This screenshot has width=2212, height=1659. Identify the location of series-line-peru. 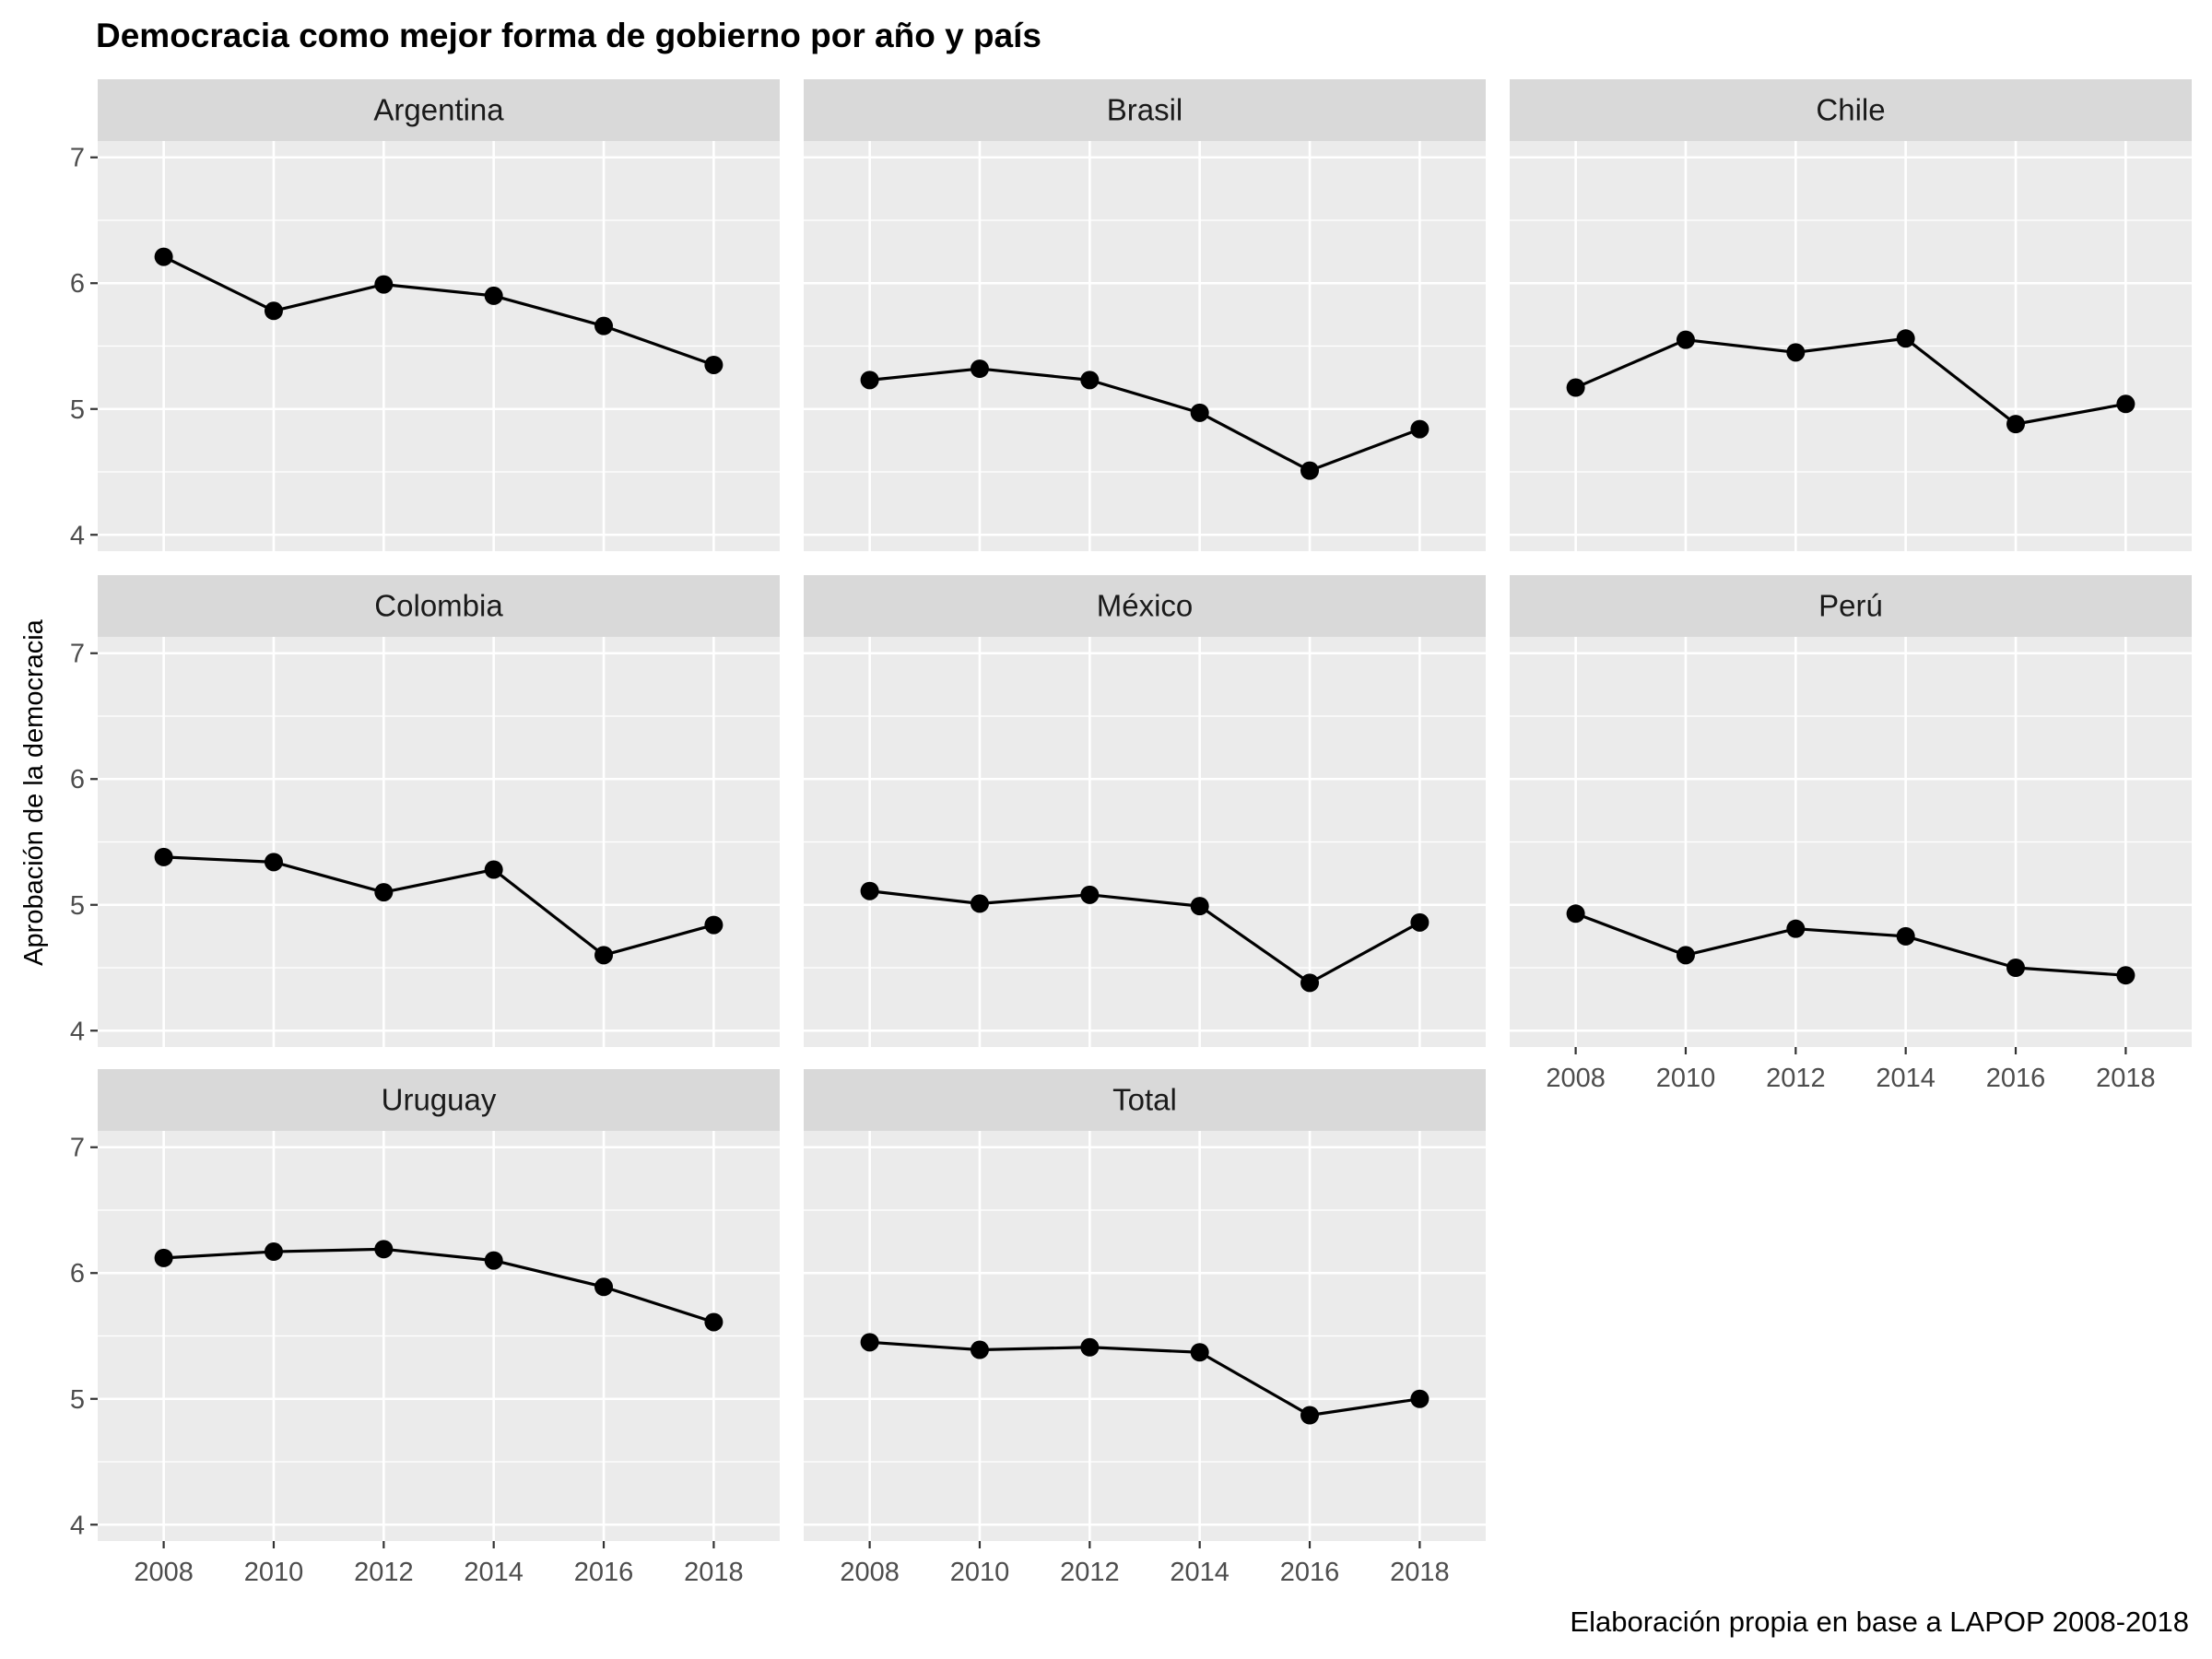
(1850, 944).